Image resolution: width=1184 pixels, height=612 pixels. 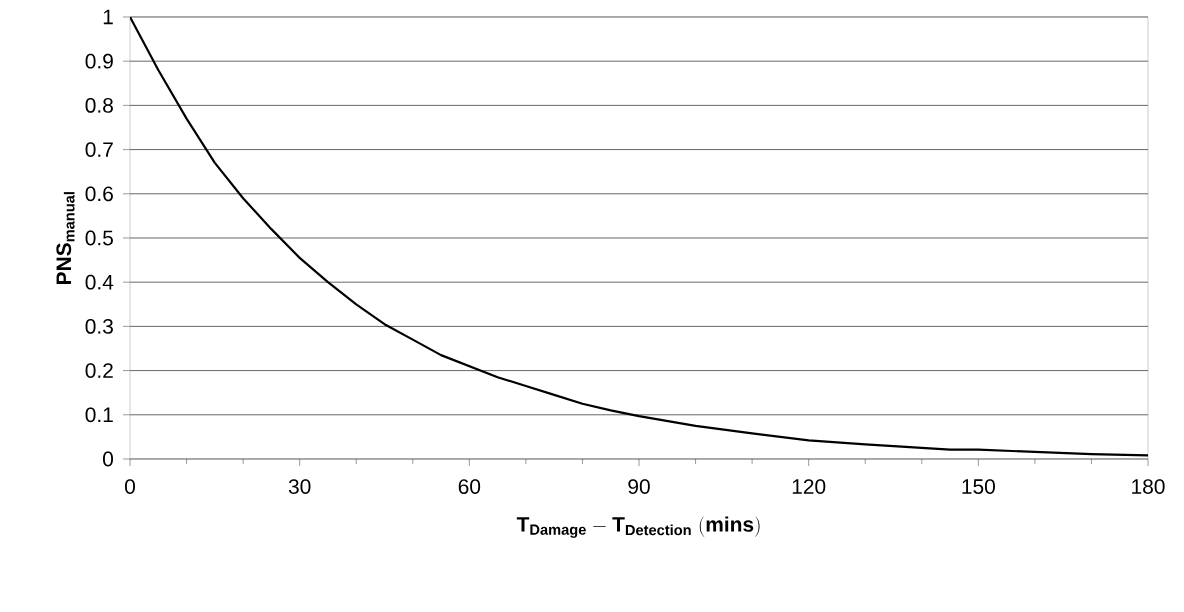 What do you see at coordinates (99, 282) in the screenshot?
I see `y-tick-label: 0.4` at bounding box center [99, 282].